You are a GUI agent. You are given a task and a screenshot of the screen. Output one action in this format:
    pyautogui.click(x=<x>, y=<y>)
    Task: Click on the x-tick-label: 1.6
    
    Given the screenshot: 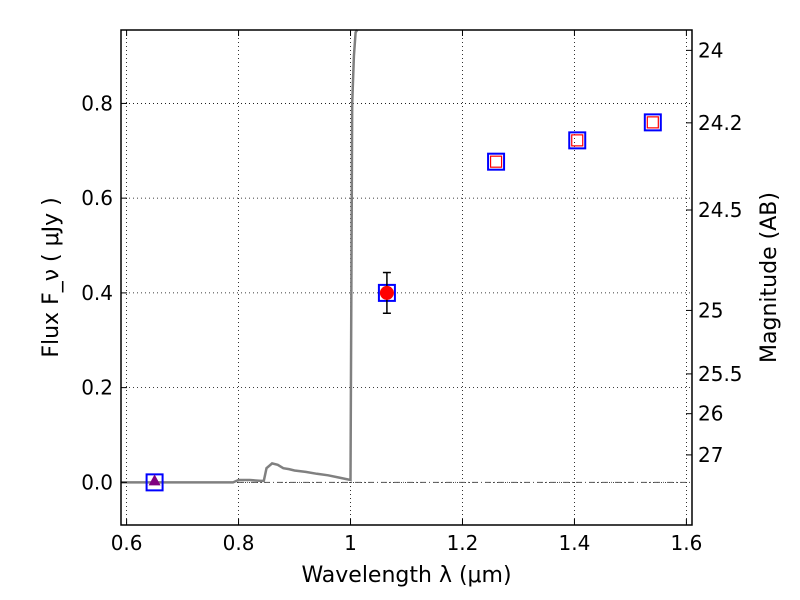 What is the action you would take?
    pyautogui.click(x=686, y=543)
    